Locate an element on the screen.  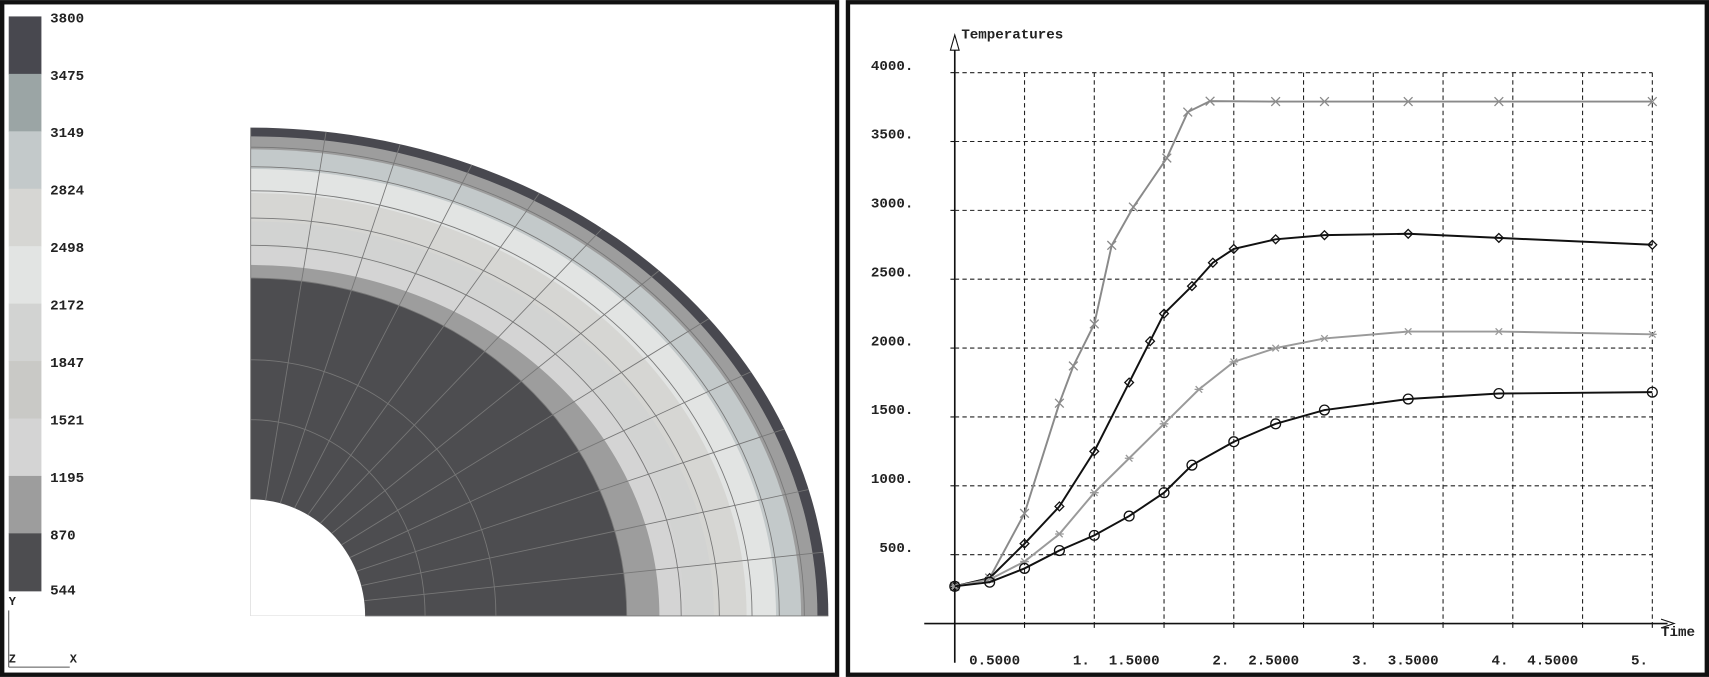
colorbar-label: 1847 is located at coordinates (67, 364).